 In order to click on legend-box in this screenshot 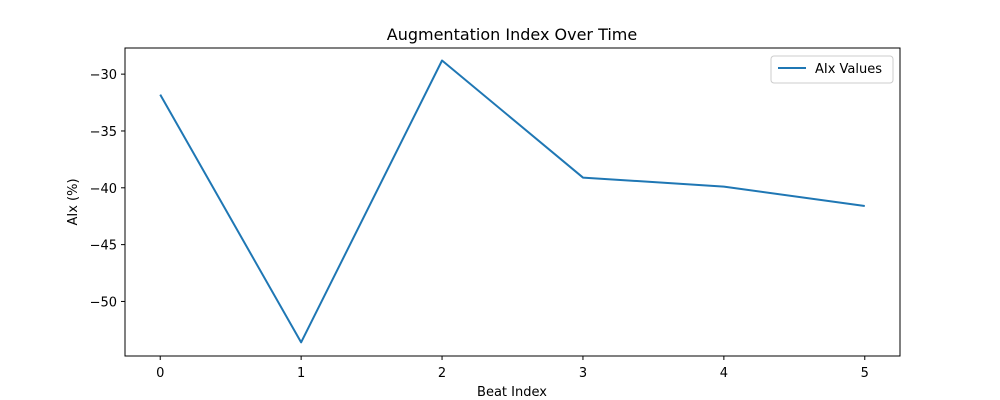, I will do `click(832, 69)`.